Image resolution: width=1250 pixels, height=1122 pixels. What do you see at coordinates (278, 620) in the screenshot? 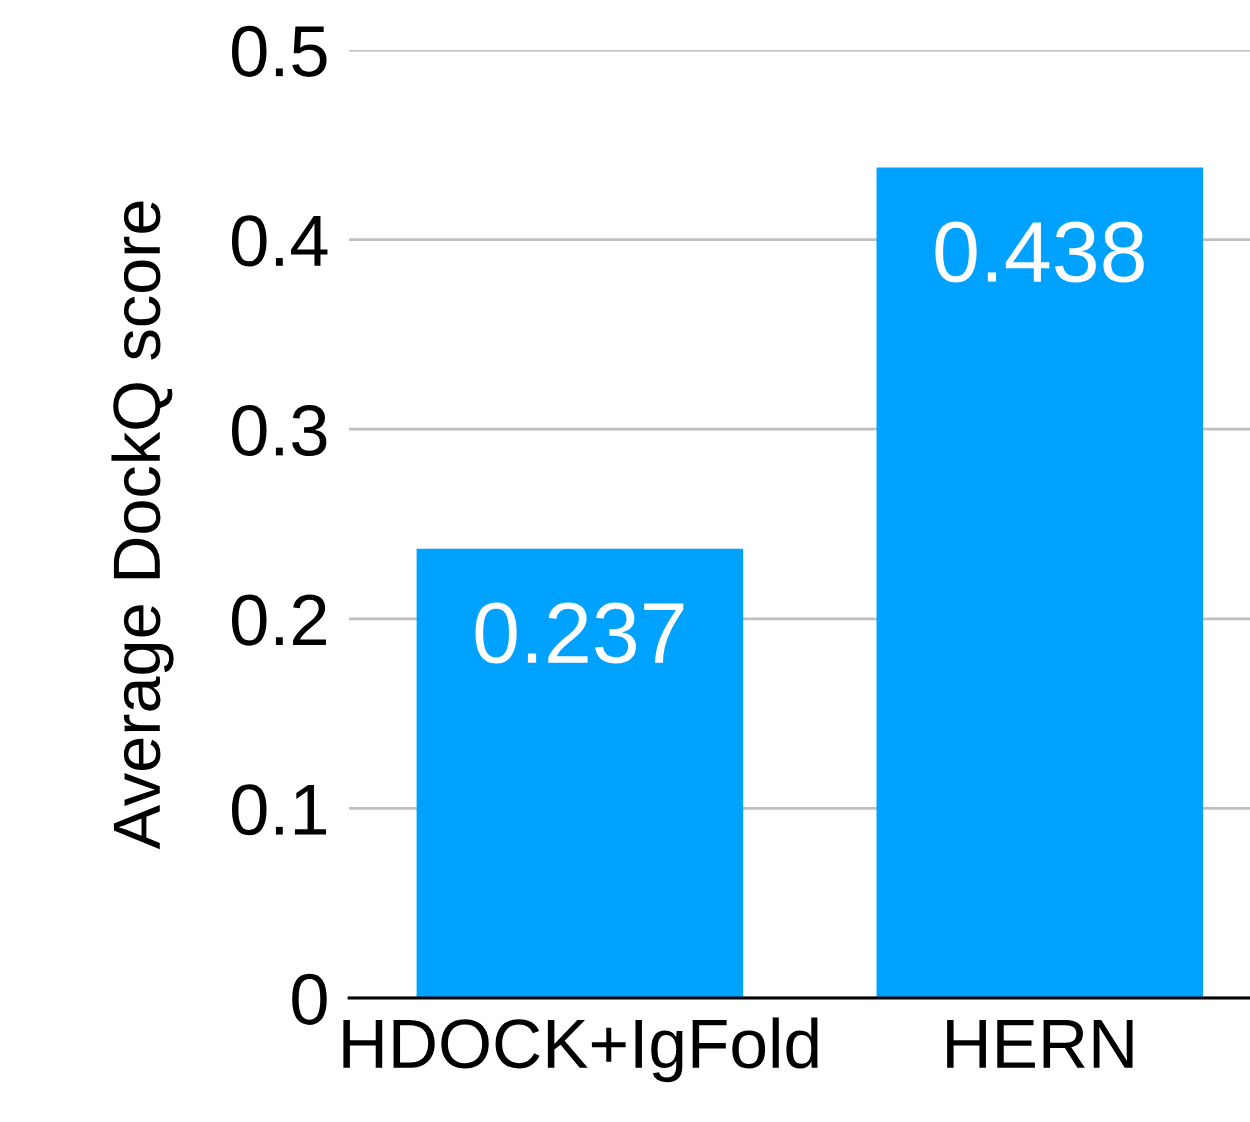
I see `y-tick-label: 0.2` at bounding box center [278, 620].